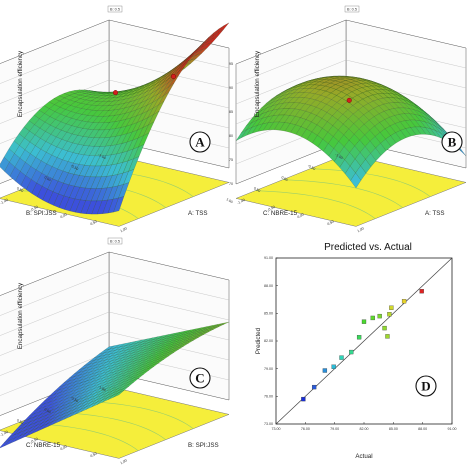 This screenshot has width=474, height=466. I want to click on y-tick-label: 85.00, so click(268, 314).